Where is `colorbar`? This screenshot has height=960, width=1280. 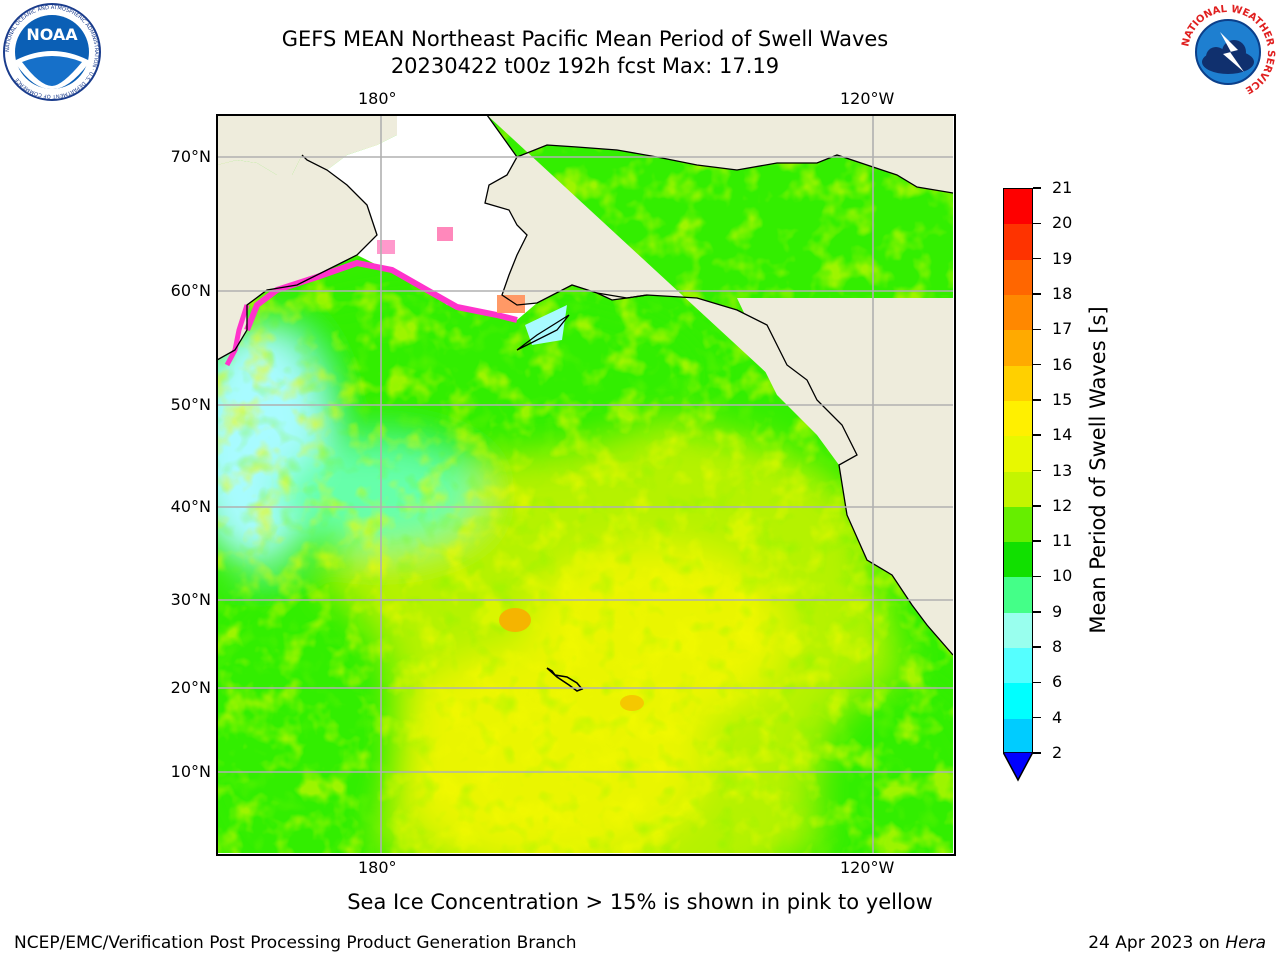
colorbar is located at coordinates (1018, 471).